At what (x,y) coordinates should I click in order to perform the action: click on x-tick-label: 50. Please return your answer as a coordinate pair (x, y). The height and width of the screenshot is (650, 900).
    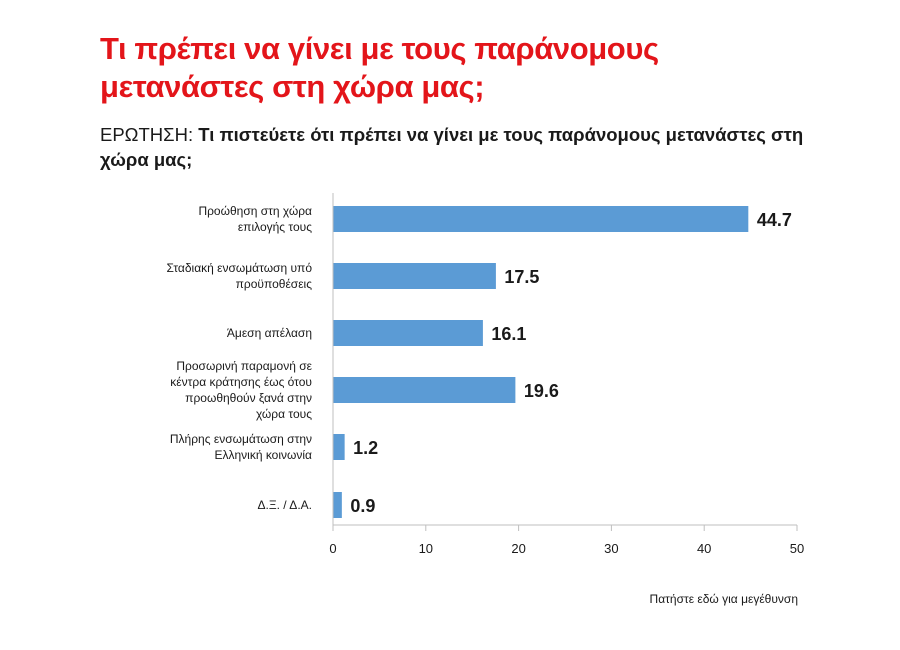
    Looking at the image, I should click on (797, 548).